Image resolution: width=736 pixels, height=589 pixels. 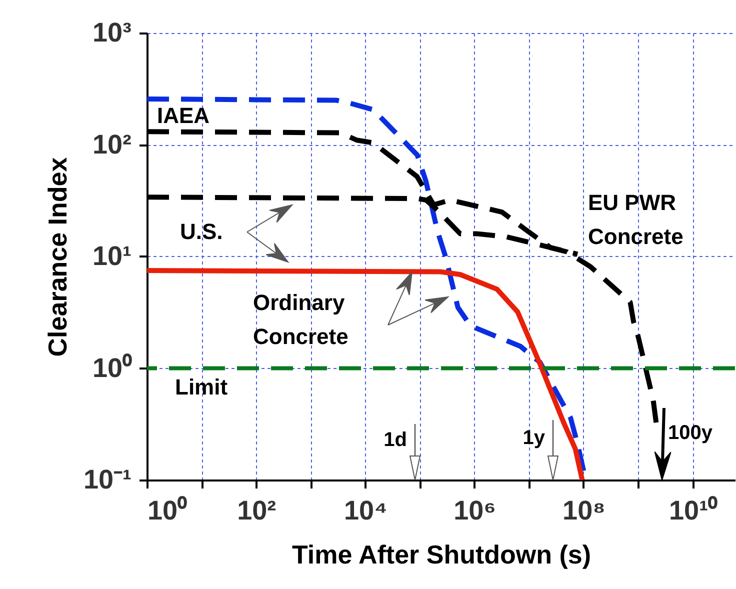 I want to click on annotation: 1d, so click(x=395, y=440).